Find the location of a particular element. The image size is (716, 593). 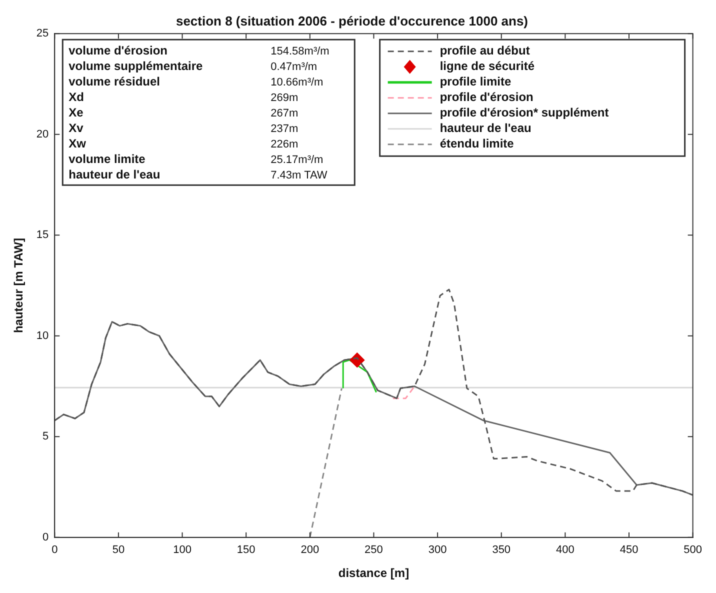

x-tick-label: 200 is located at coordinates (310, 550).